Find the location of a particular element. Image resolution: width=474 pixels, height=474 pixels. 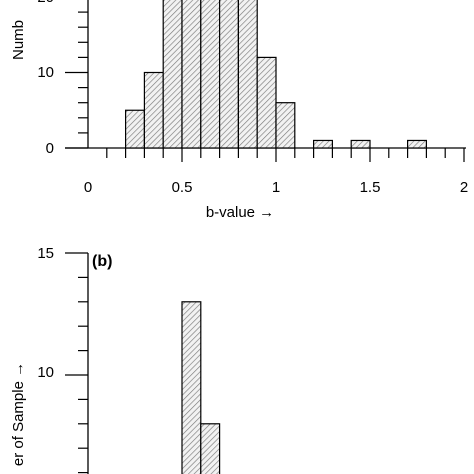

panel-b-y-axis-title: er of Sample → is located at coordinates (18, 414).